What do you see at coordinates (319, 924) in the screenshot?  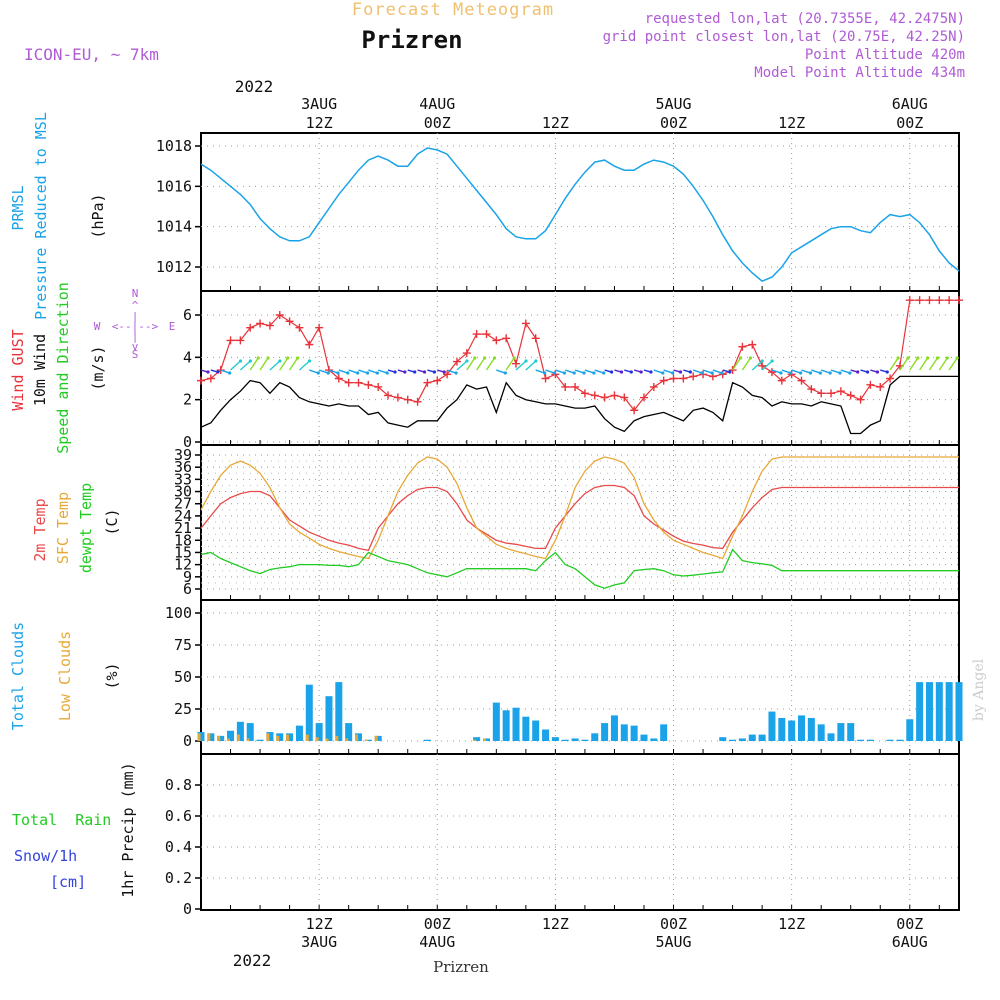 I see `bottom-time-label: 12Z` at bounding box center [319, 924].